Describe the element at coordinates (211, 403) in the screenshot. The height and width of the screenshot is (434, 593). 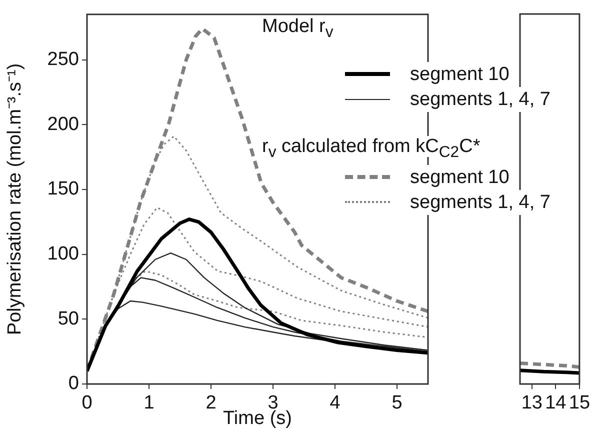
I see `x-tick-label: 2` at that location.